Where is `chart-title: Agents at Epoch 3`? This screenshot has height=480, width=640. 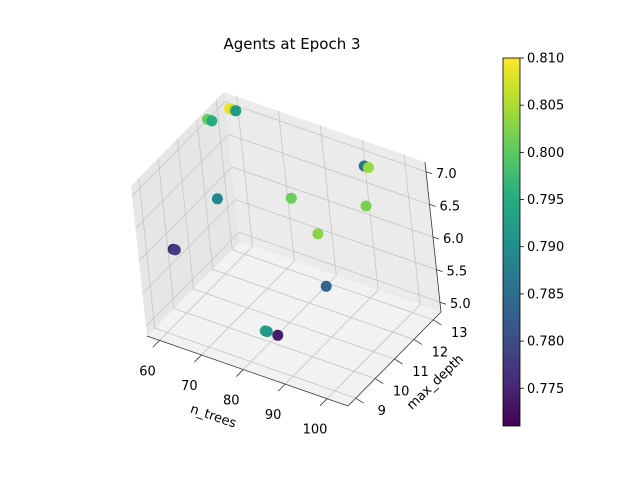
chart-title: Agents at Epoch 3 is located at coordinates (291, 44).